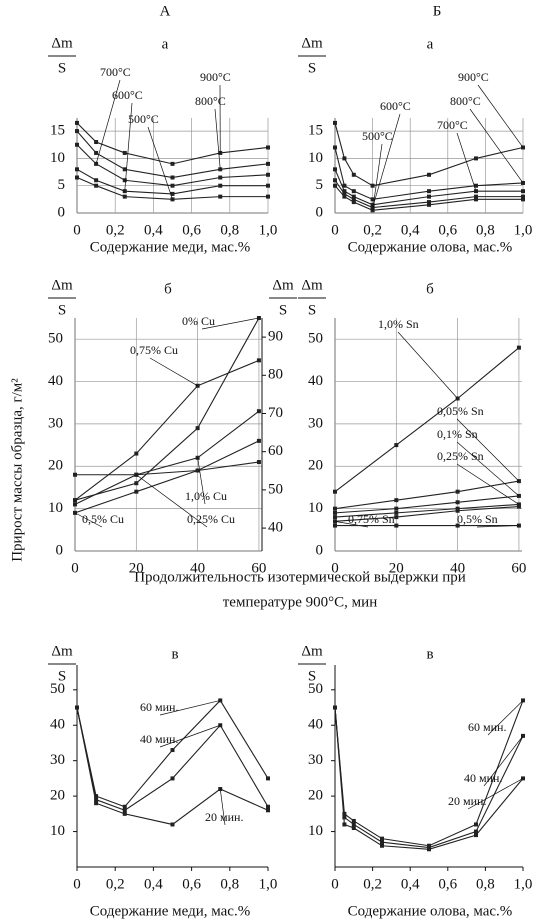  What do you see at coordinates (57, 131) in the screenshot?
I see `y-tick-label: 15` at bounding box center [57, 131].